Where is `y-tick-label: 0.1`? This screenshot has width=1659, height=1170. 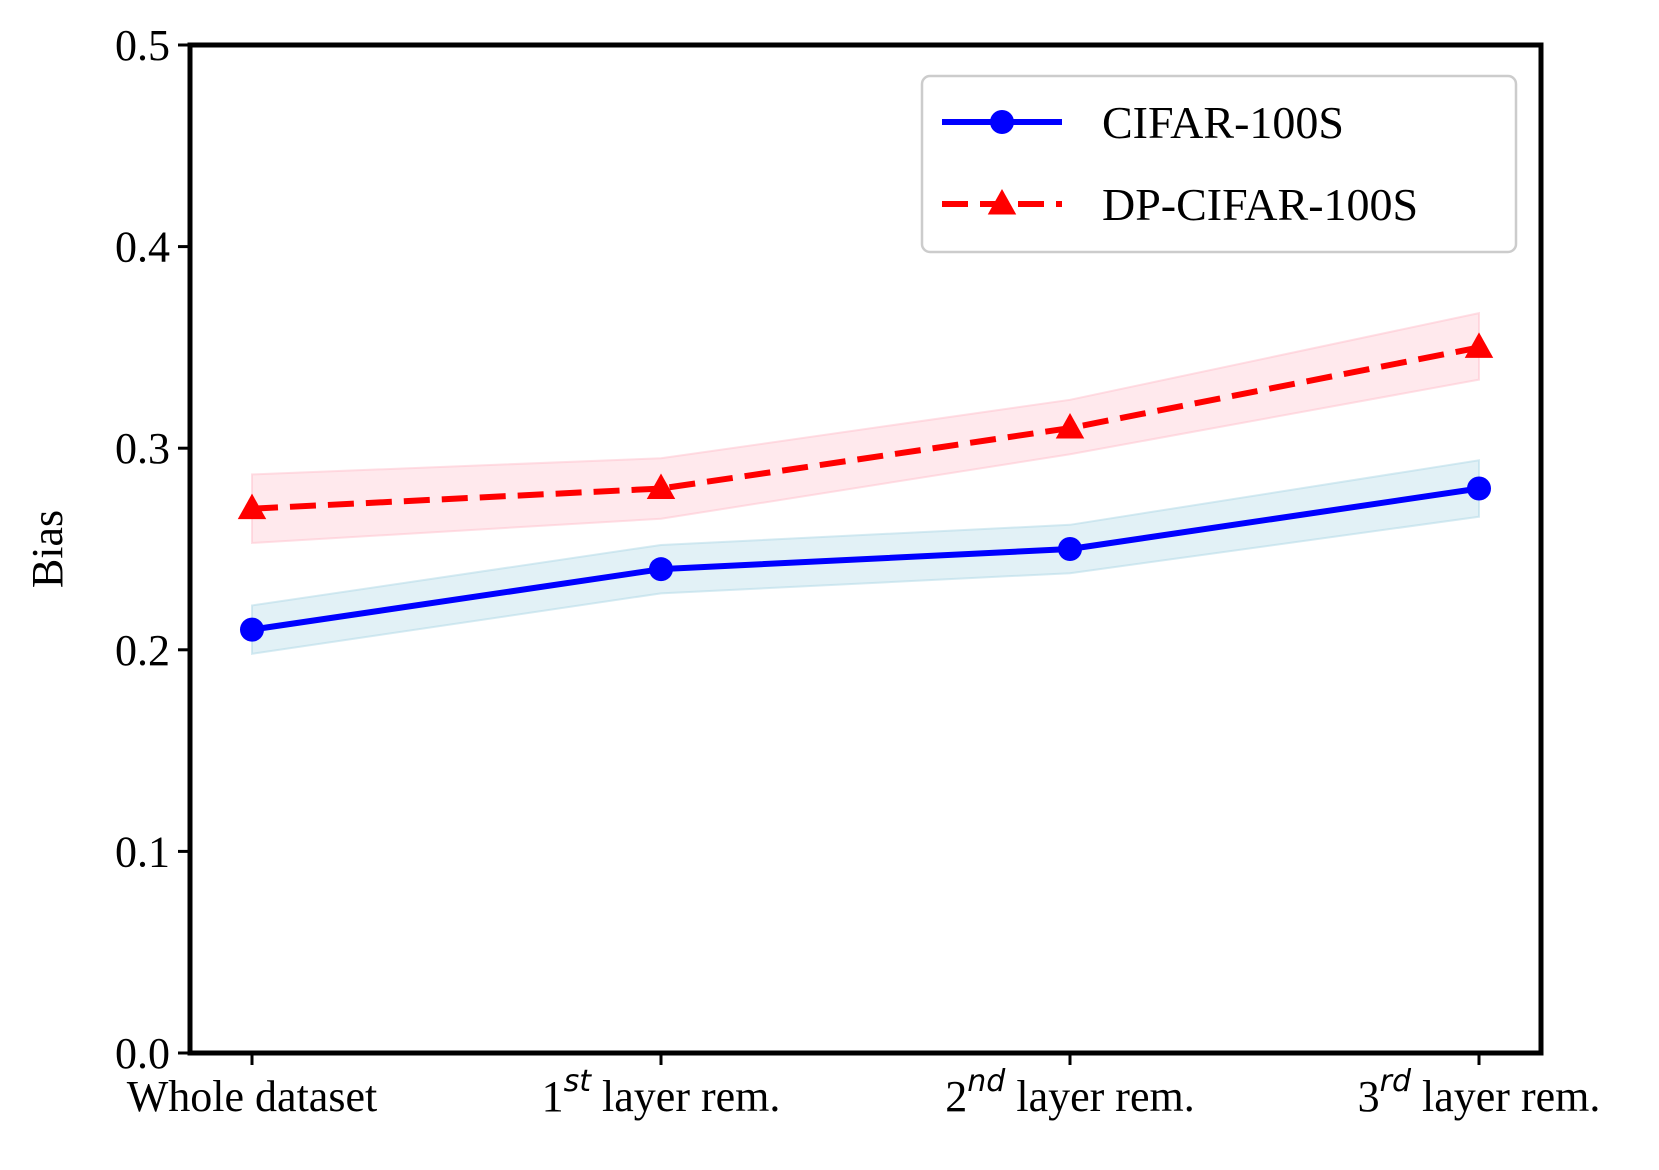
y-tick-label: 0.1 is located at coordinates (142, 851).